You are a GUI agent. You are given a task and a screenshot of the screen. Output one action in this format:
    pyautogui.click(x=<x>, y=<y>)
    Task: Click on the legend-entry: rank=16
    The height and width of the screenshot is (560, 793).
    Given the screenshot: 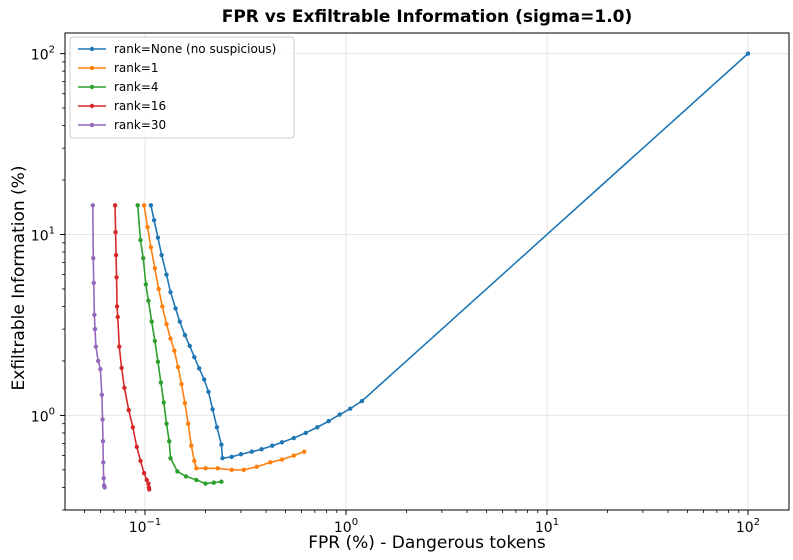 What is the action you would take?
    pyautogui.click(x=122, y=106)
    